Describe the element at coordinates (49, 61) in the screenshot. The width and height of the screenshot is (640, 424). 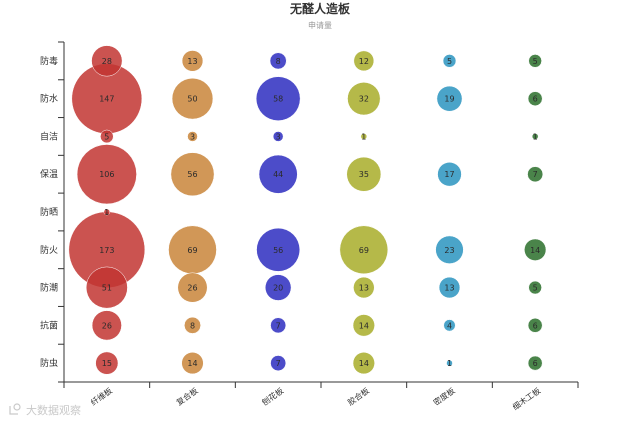
I see `y-tick-label: 防毒` at that location.